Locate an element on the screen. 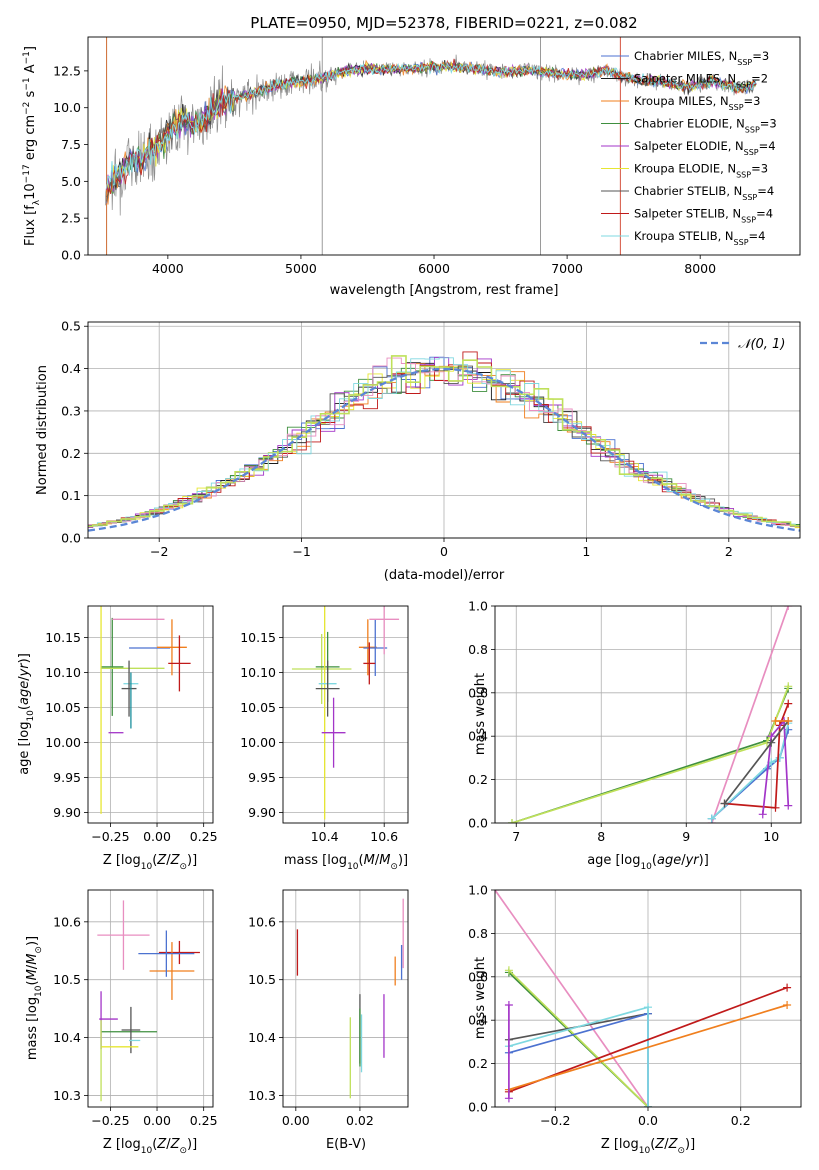 The width and height of the screenshot is (819, 1170). histograms is located at coordinates (444, 441).